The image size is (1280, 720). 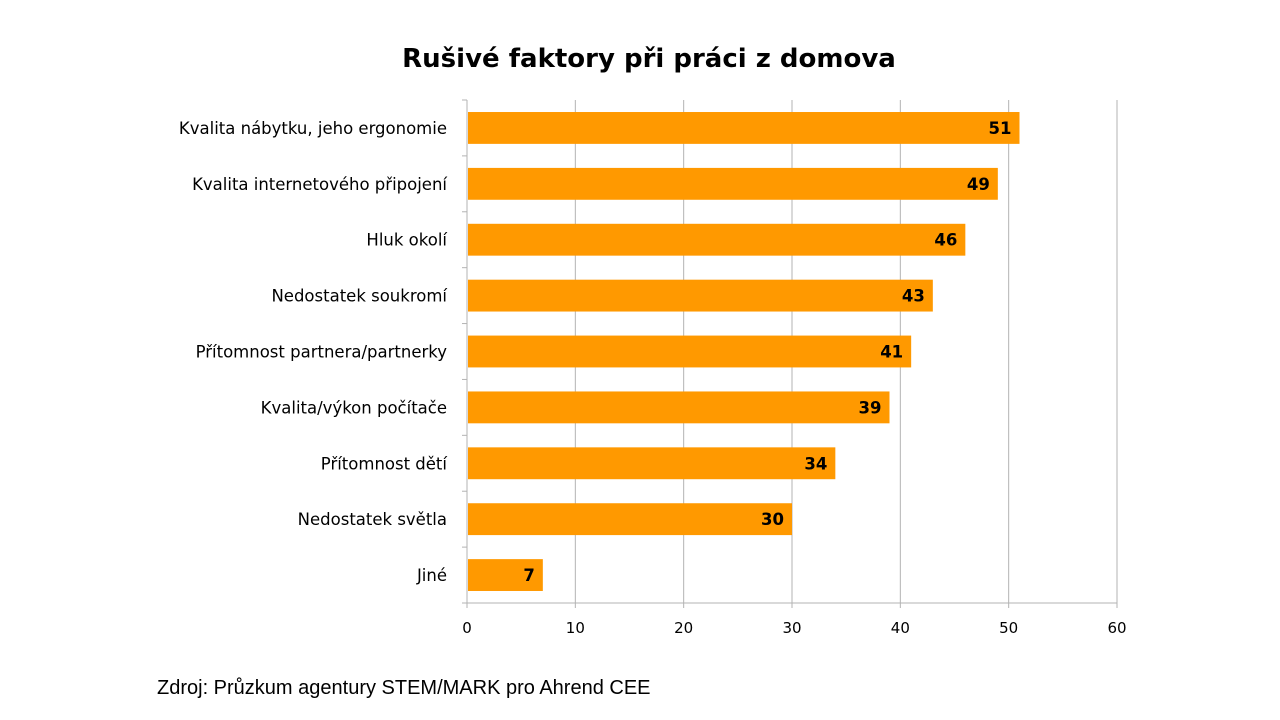 I want to click on category-label-2: Kvalita internetového připojení, so click(x=320, y=184).